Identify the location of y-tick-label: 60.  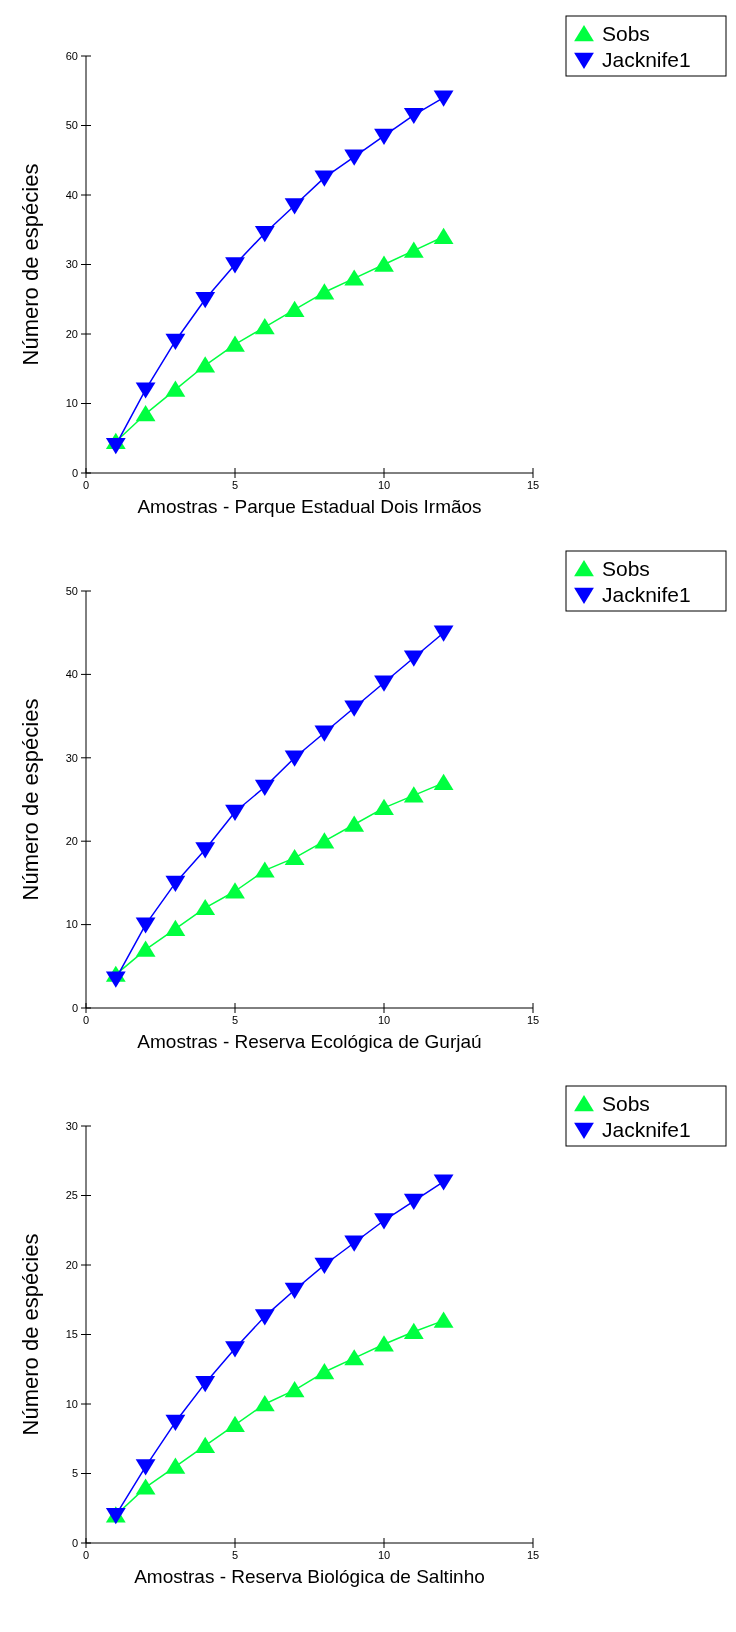
(71, 55).